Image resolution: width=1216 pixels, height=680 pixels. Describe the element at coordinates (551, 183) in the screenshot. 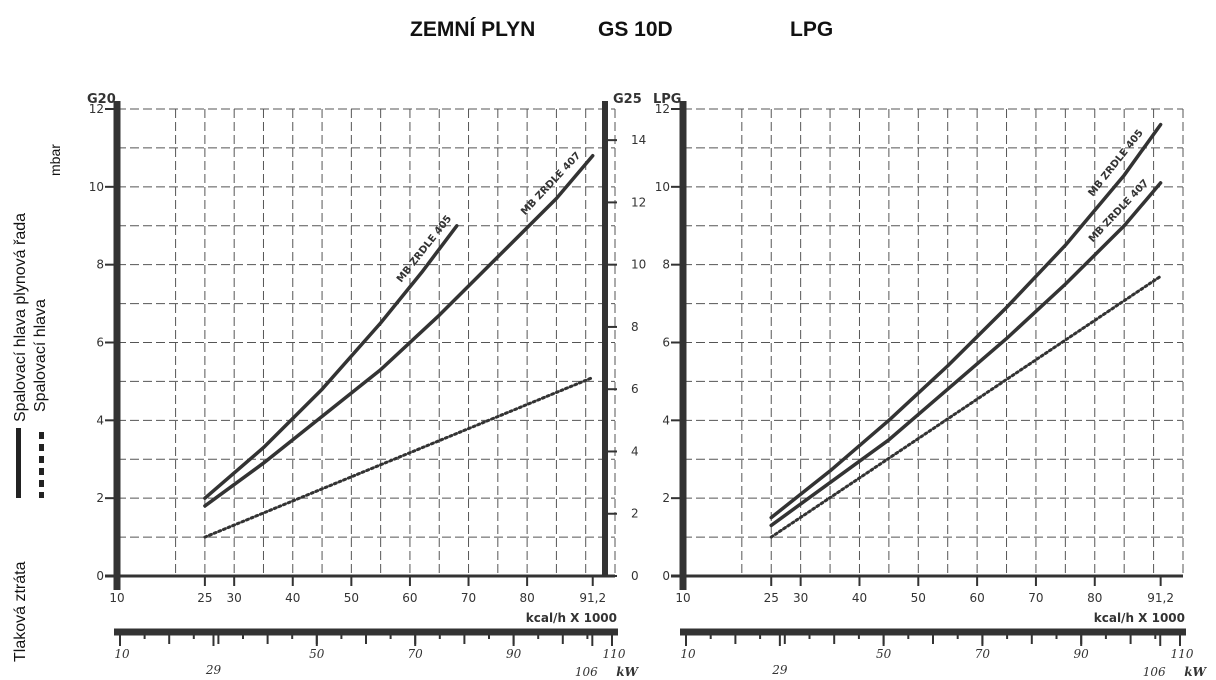

I see `chart1-series-2-label: MB ZRDLE 407` at that location.